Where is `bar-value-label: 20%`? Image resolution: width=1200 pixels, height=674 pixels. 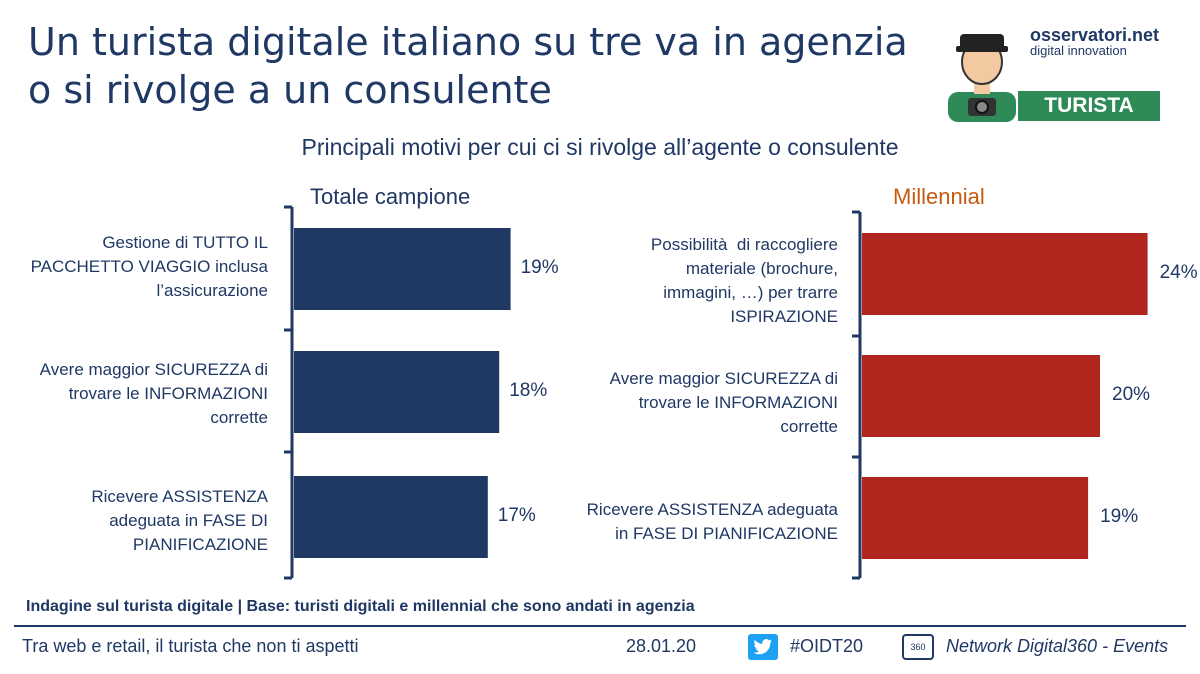
bar-value-label: 20% is located at coordinates (1131, 394).